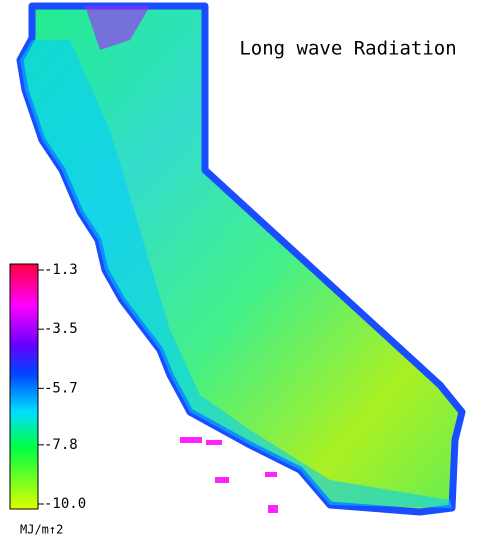  I want to click on legend-ticks: -1.3 -3.5 -5.7 -7.8 -10.0, so click(62, 387).